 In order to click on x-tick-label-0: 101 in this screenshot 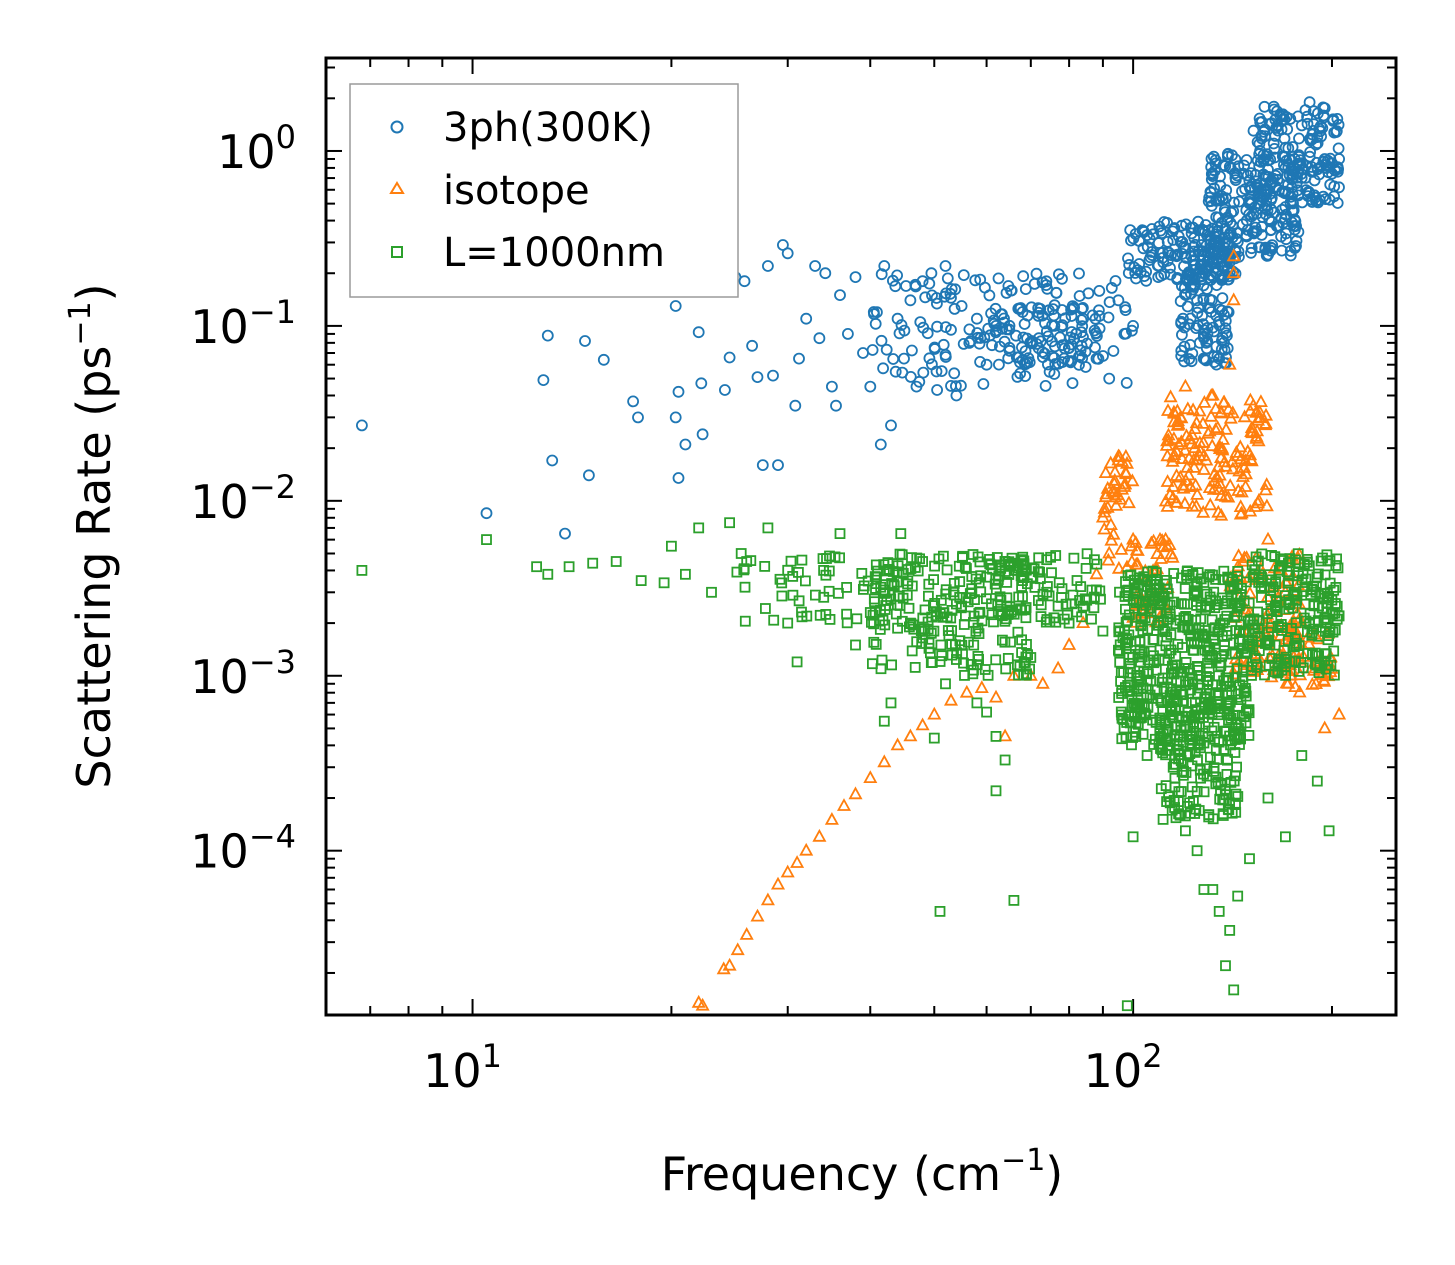, I will do `click(462, 1067)`.